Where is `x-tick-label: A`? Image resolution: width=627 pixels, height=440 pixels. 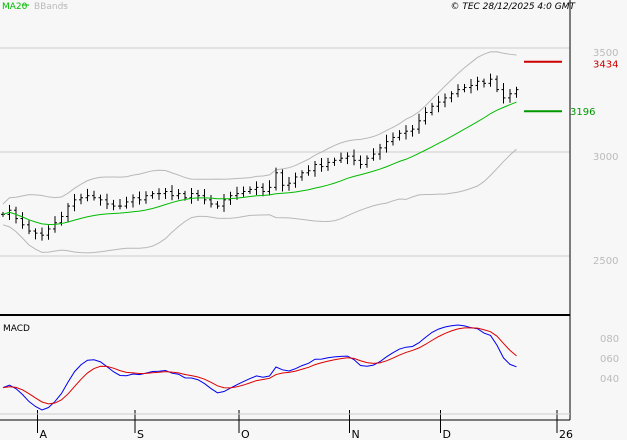
x-tick-label: A is located at coordinates (44, 434).